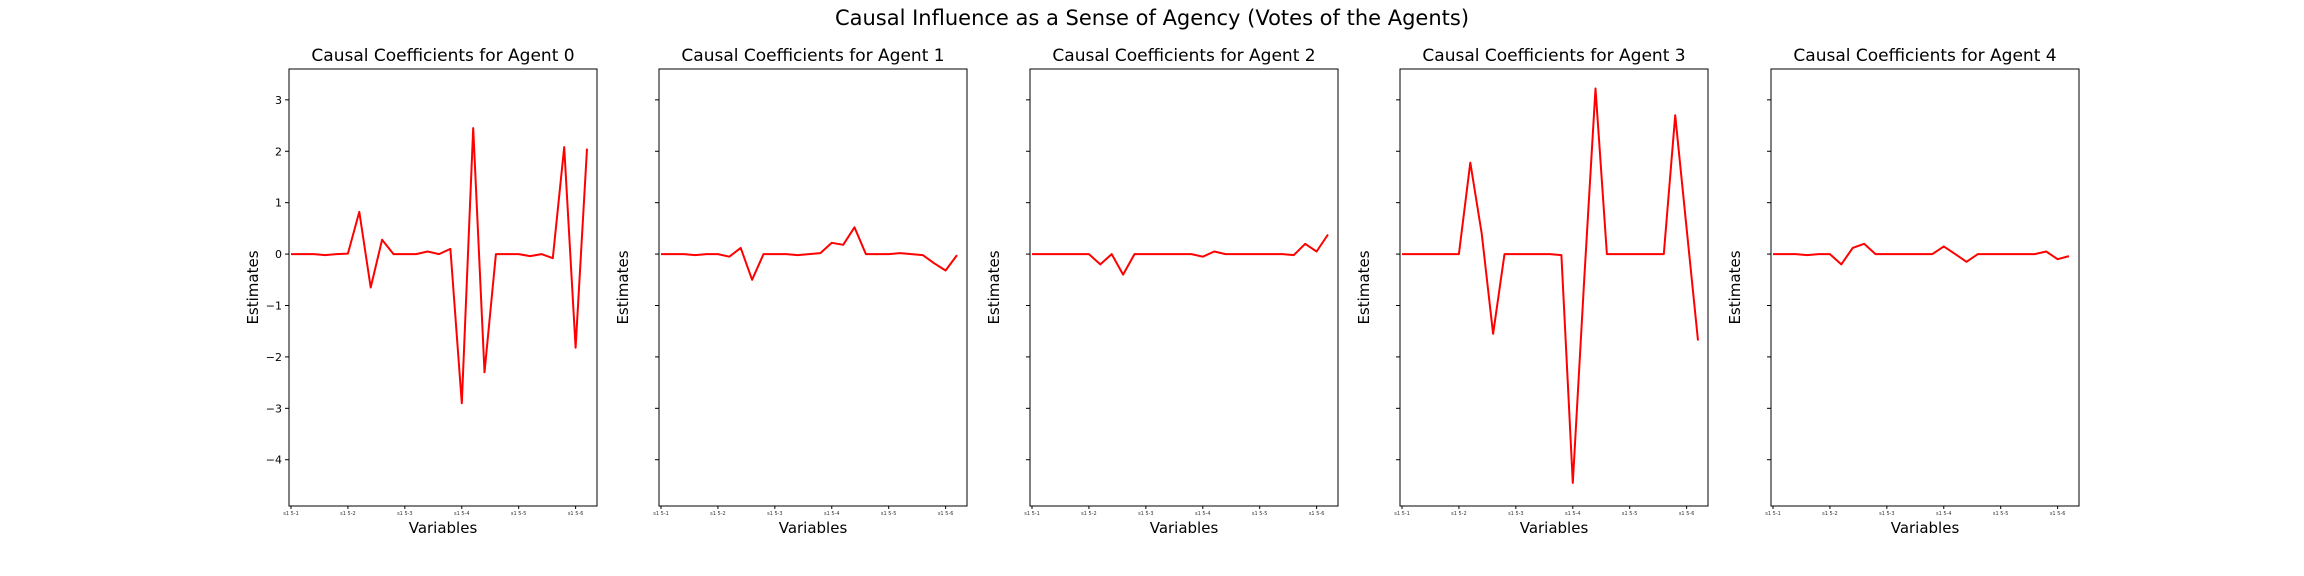 This screenshot has width=2304, height=576. I want to click on xtick-label-2-5: s1 5-6, so click(1317, 514).